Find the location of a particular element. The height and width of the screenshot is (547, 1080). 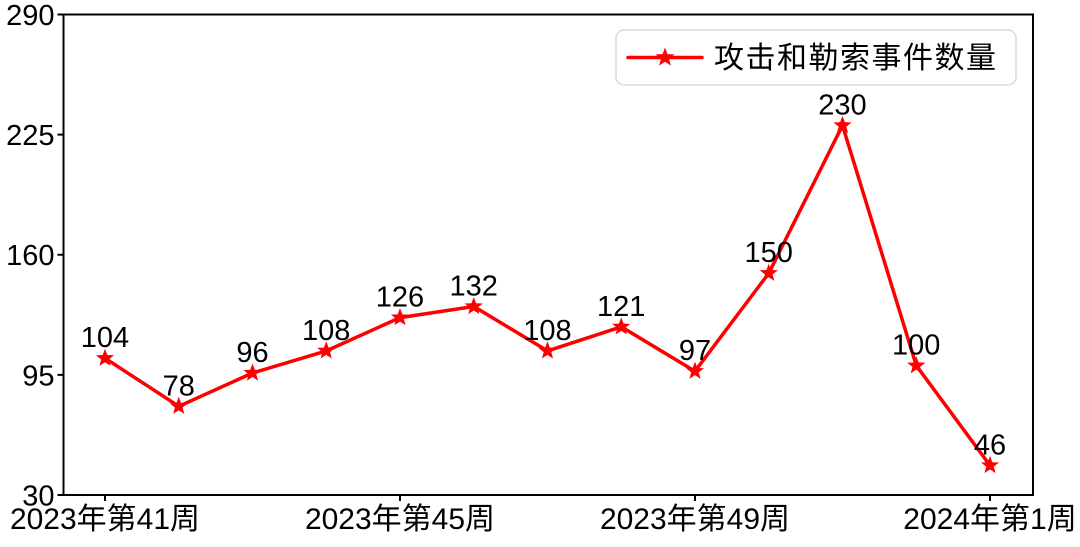

data-point-label: 150 is located at coordinates (769, 253).